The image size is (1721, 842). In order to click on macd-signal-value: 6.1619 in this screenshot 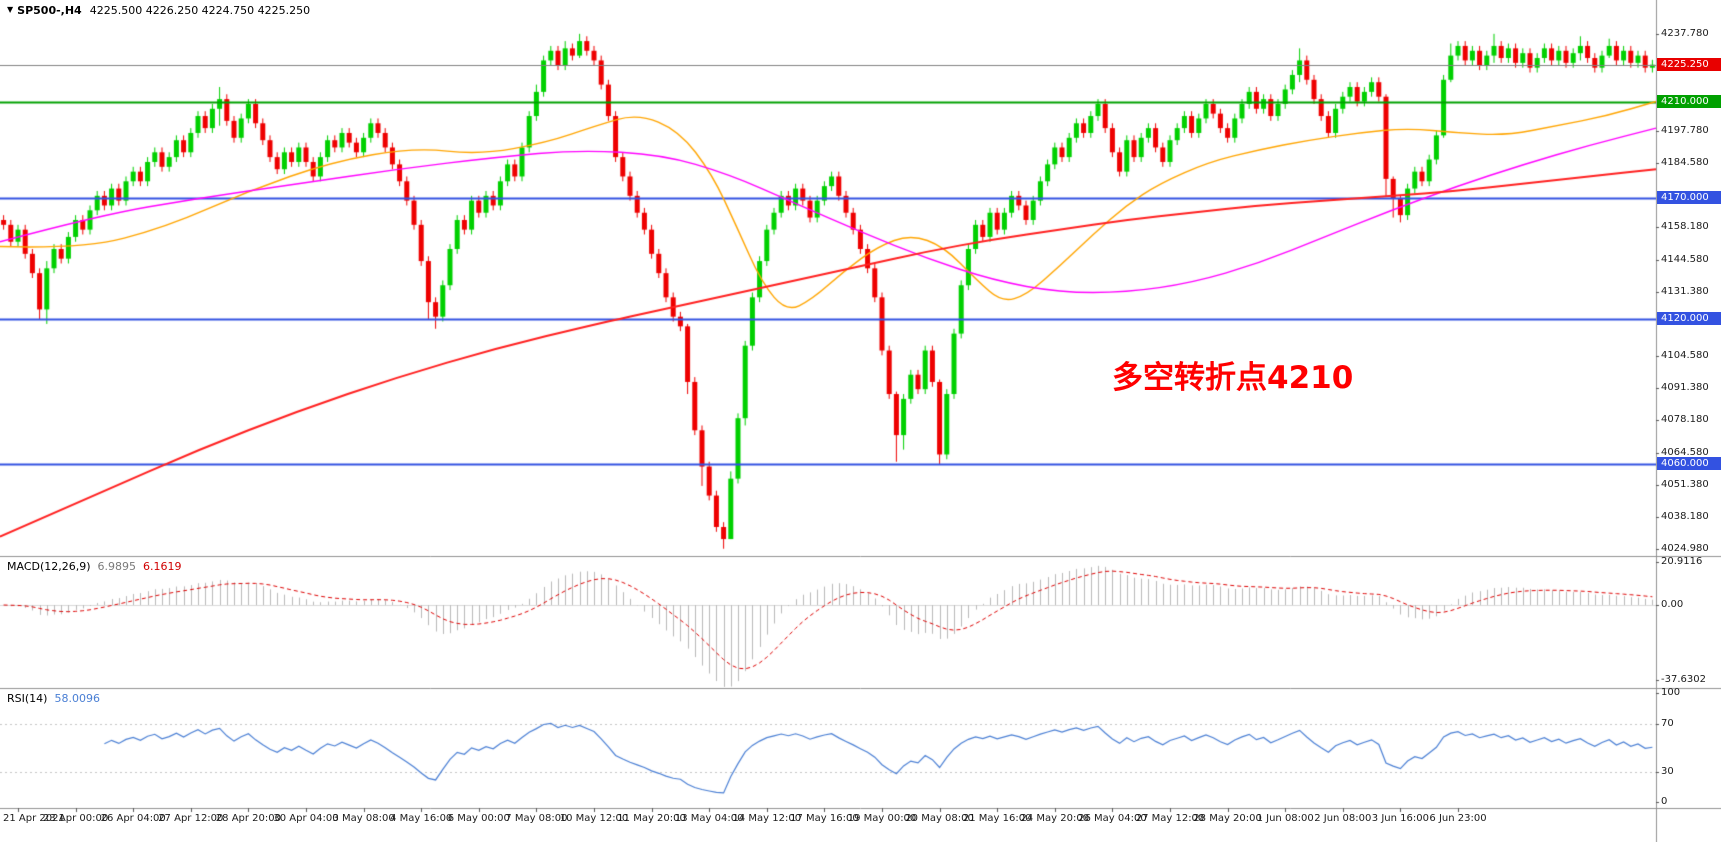, I will do `click(162, 566)`.